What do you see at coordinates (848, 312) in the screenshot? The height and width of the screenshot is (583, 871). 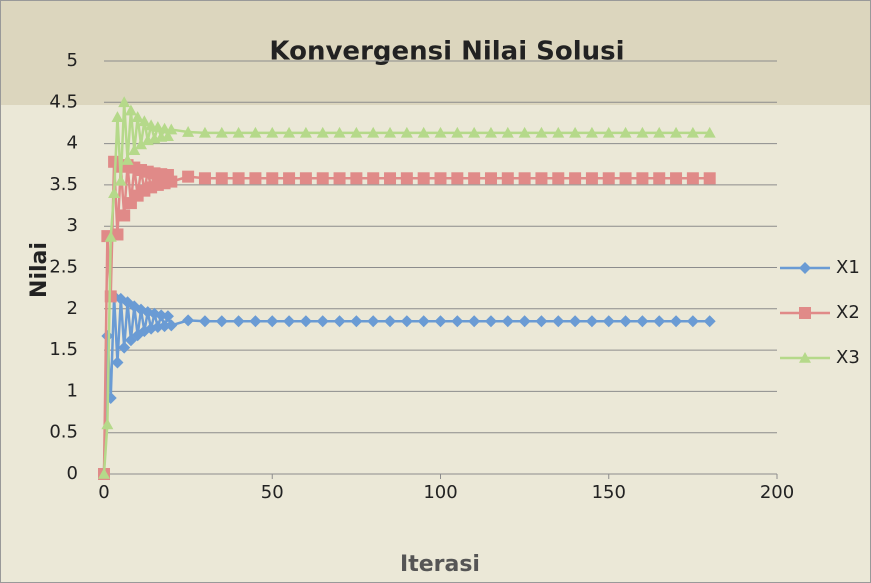 I see `legend-label: X2` at bounding box center [848, 312].